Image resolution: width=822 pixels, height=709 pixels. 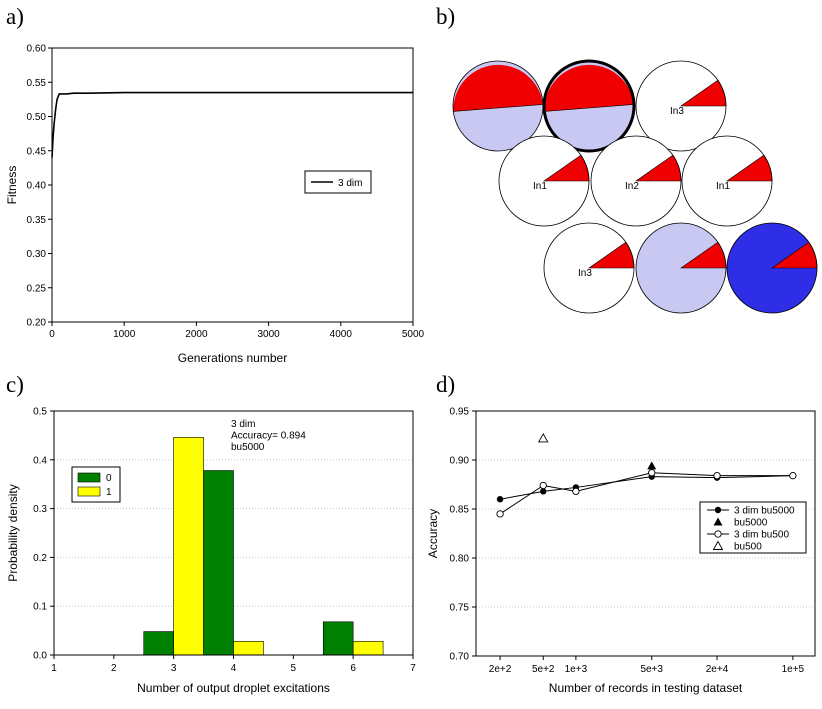 I want to click on y-tick-label: 0.80, so click(x=460, y=559).